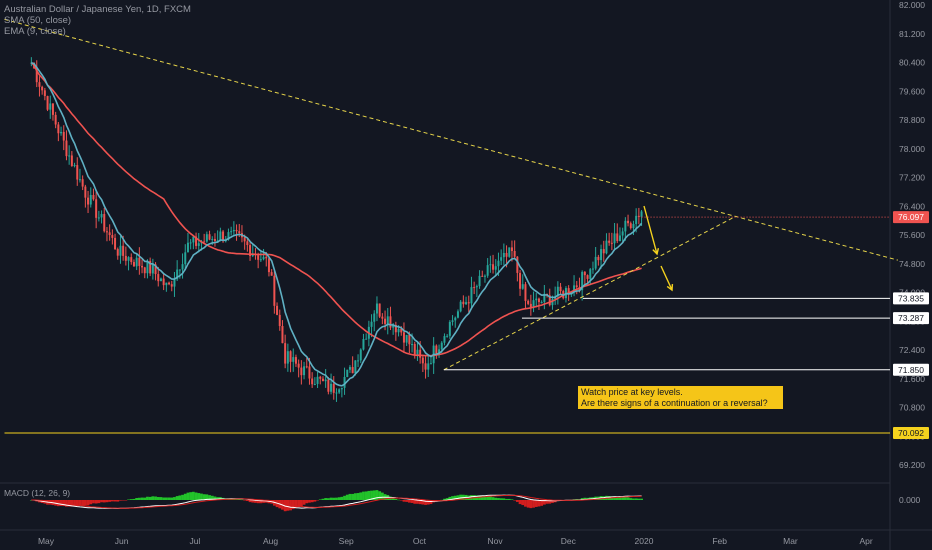  I want to click on y-tick-label: 70.800, so click(912, 408).